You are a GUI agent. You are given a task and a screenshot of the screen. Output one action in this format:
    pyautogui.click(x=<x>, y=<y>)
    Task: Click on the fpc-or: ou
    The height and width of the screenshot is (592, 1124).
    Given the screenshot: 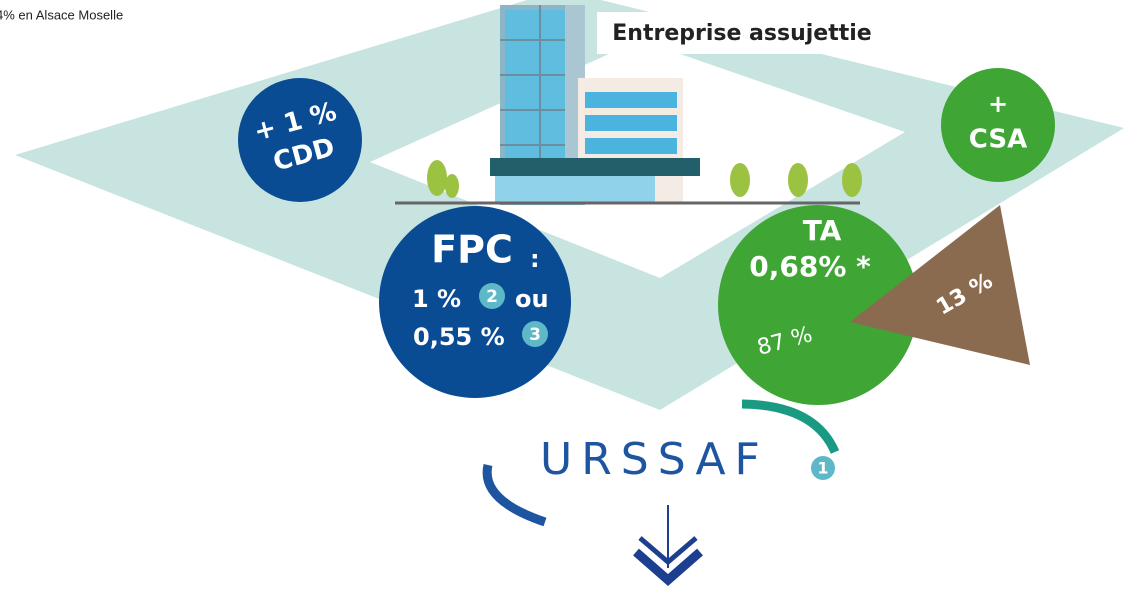 What is the action you would take?
    pyautogui.click(x=532, y=299)
    